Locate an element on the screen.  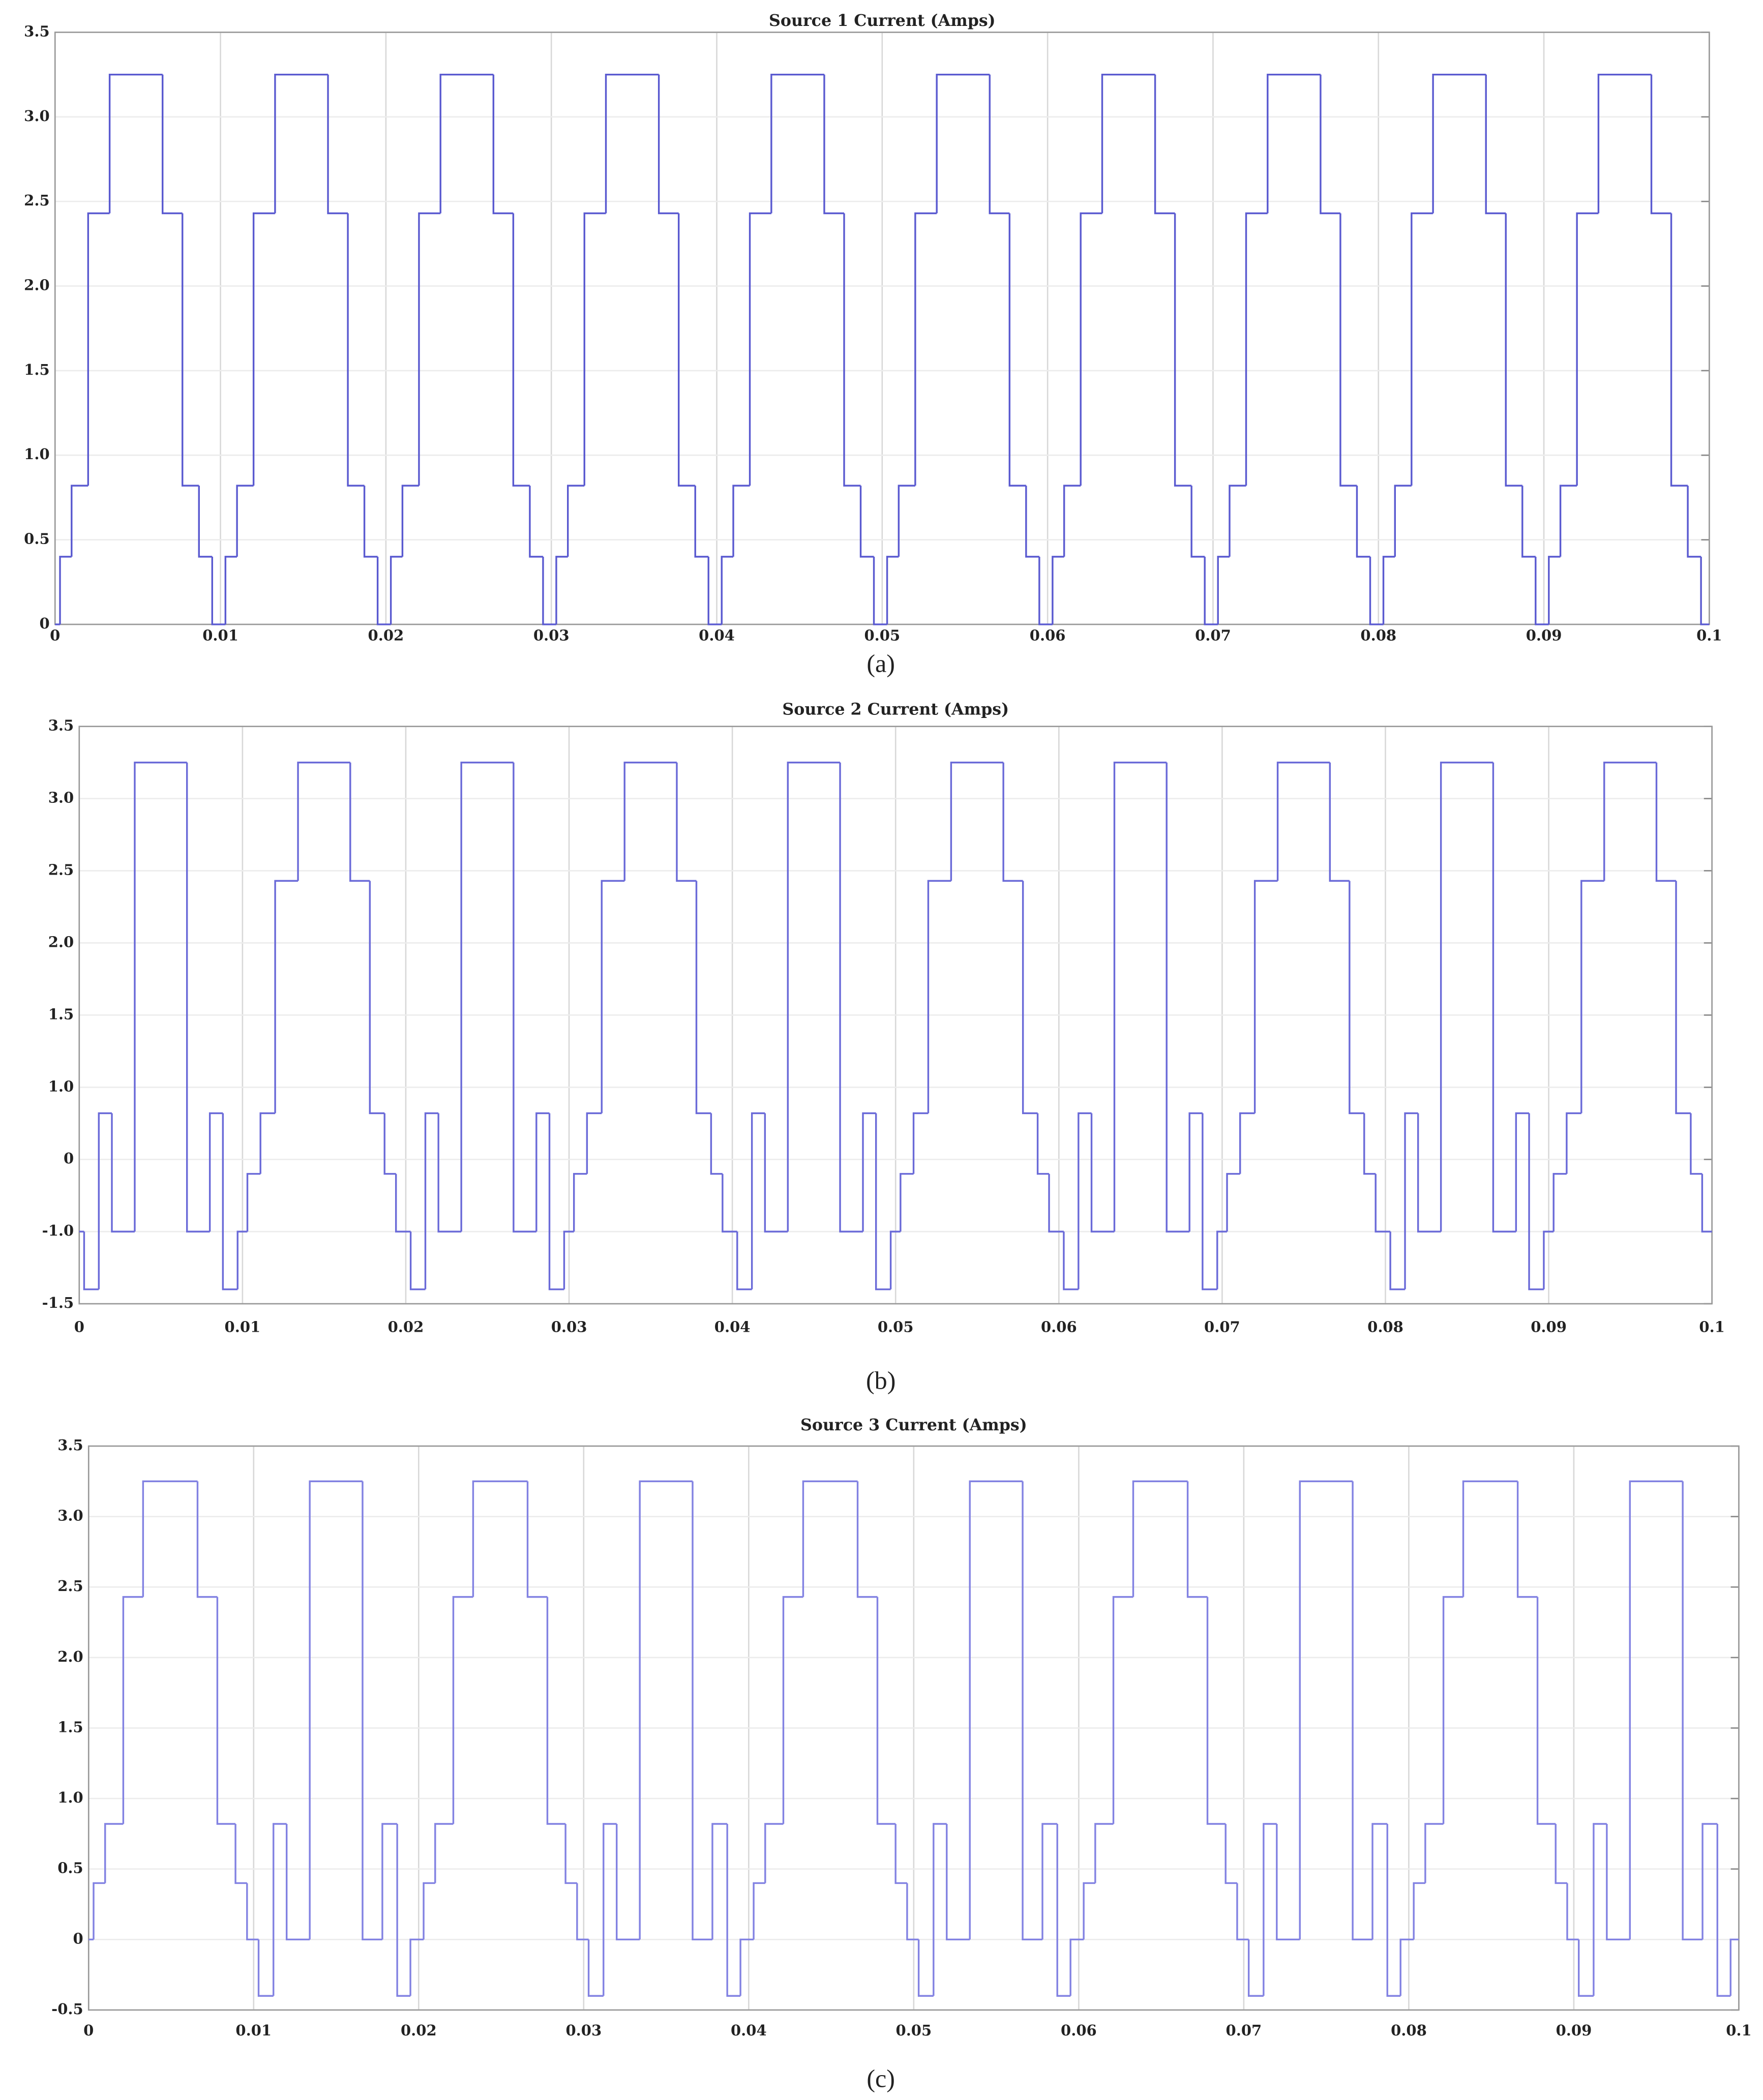
x-tick-label: 0.06 is located at coordinates (1059, 1327).